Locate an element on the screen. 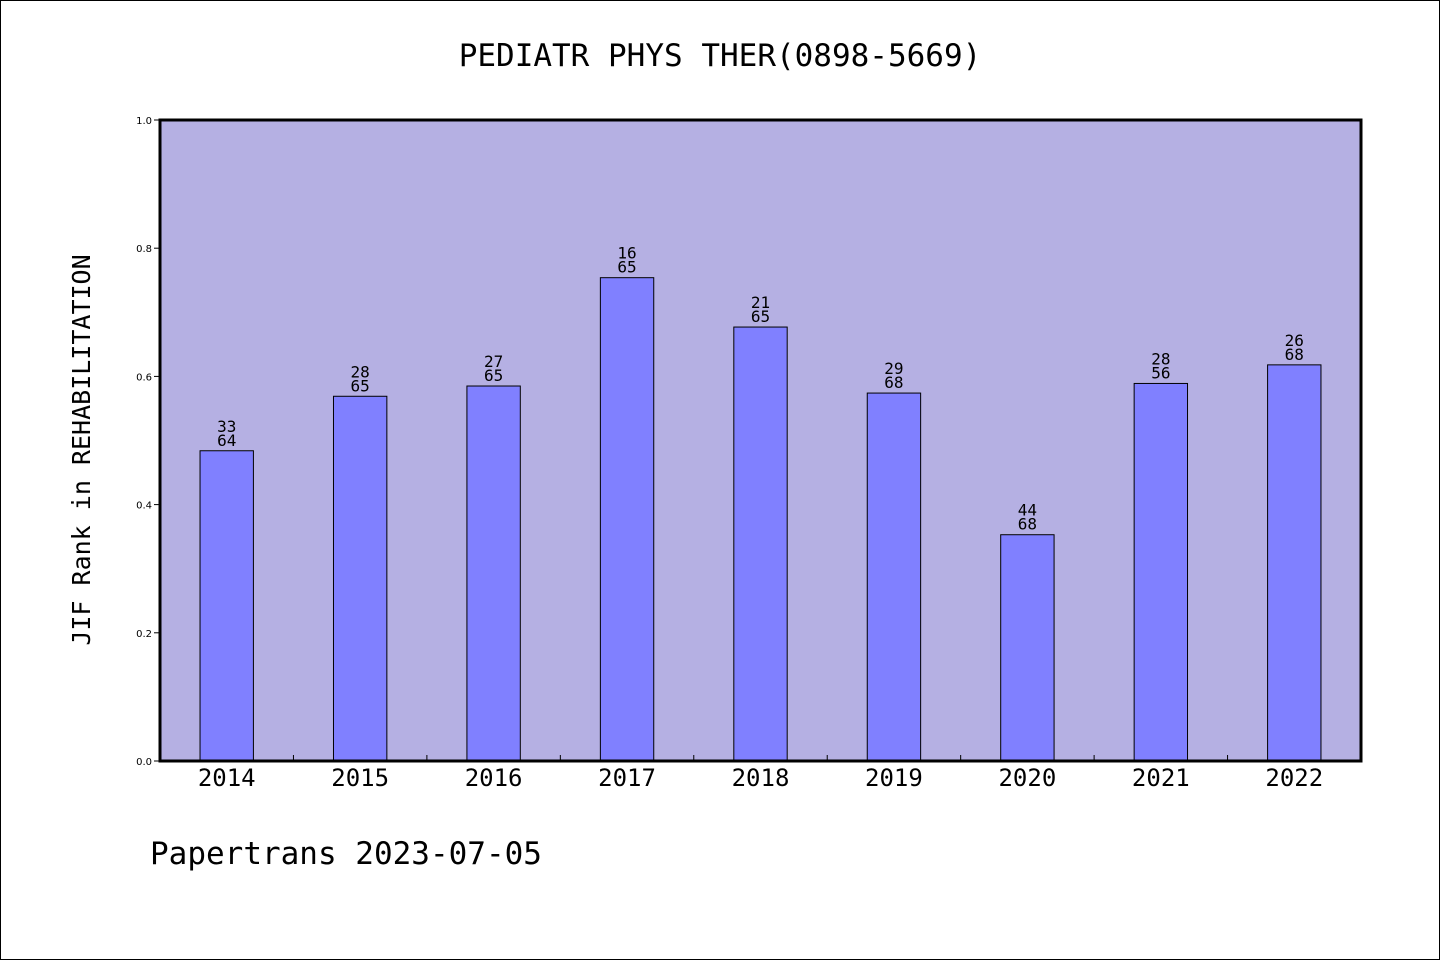  bar-rank-label: 44 is located at coordinates (1027, 510).